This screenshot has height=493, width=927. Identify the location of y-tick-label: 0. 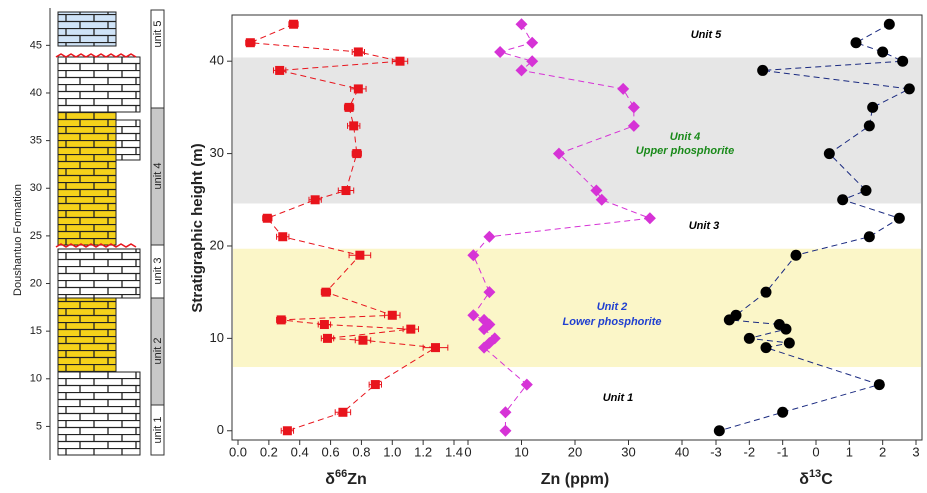
(220, 429).